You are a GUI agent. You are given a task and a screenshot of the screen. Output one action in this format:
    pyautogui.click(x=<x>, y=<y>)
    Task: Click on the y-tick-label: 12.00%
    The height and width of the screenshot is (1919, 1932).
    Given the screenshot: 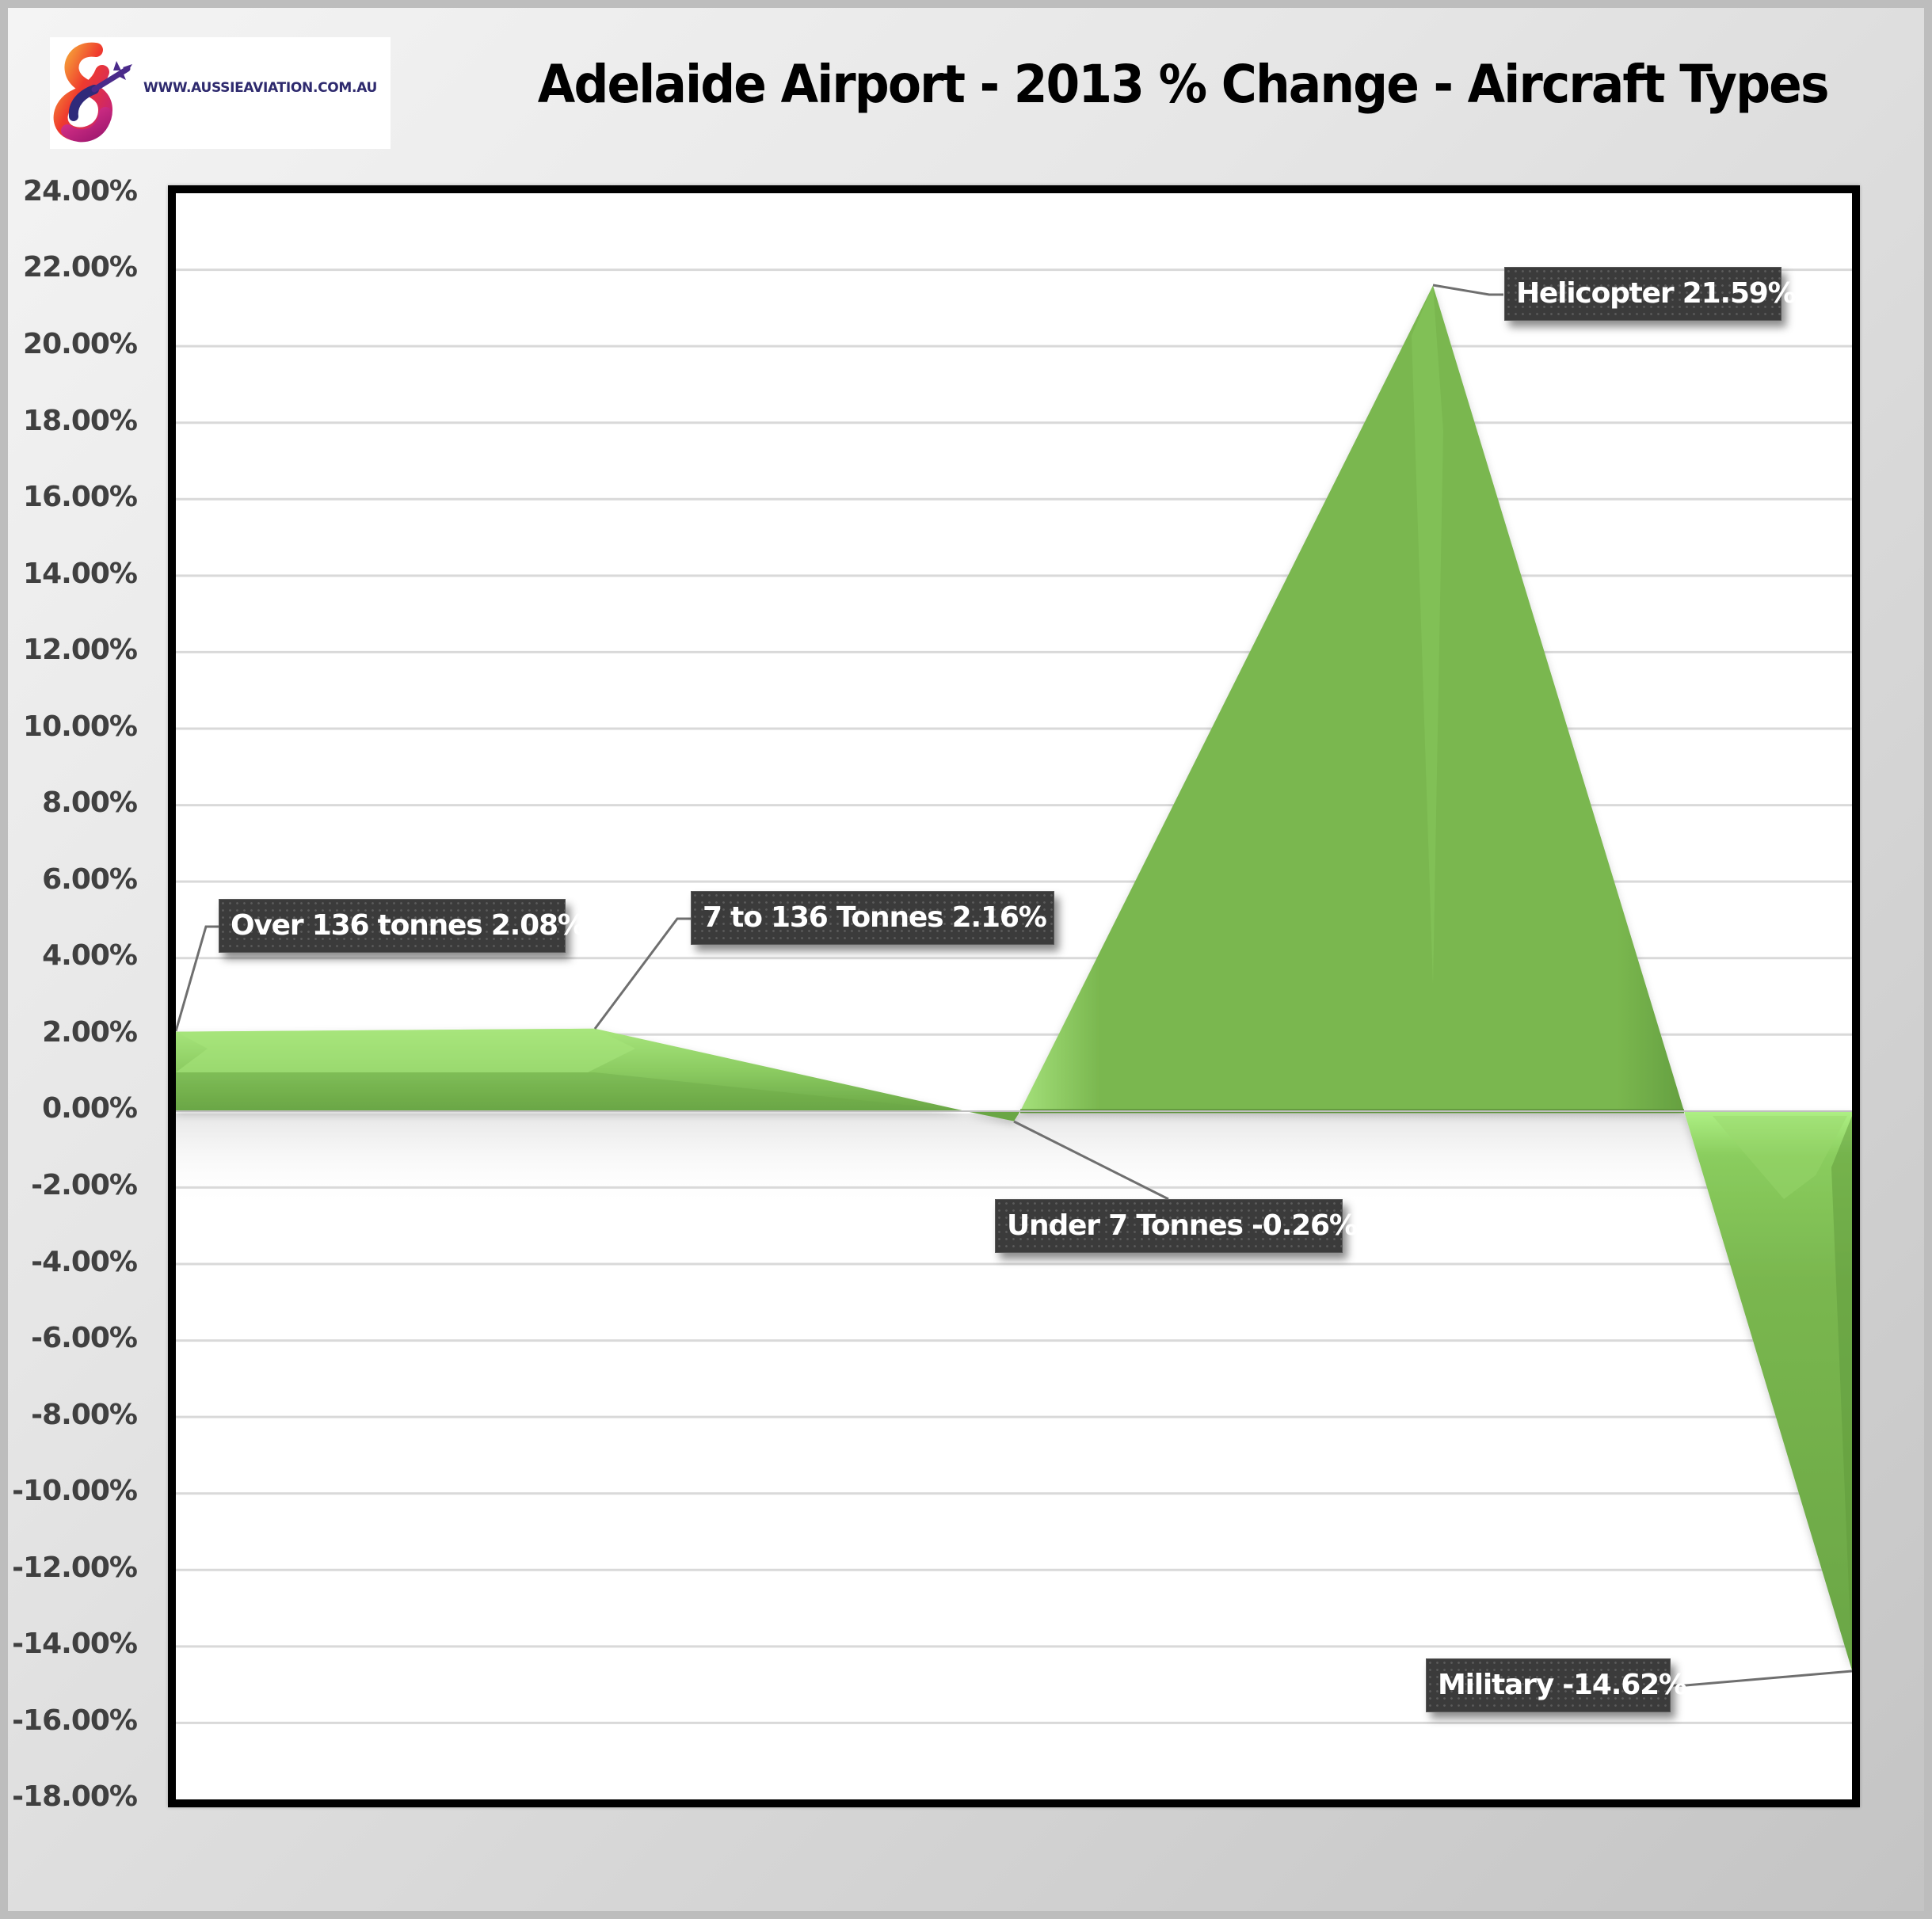 What is the action you would take?
    pyautogui.click(x=80, y=650)
    